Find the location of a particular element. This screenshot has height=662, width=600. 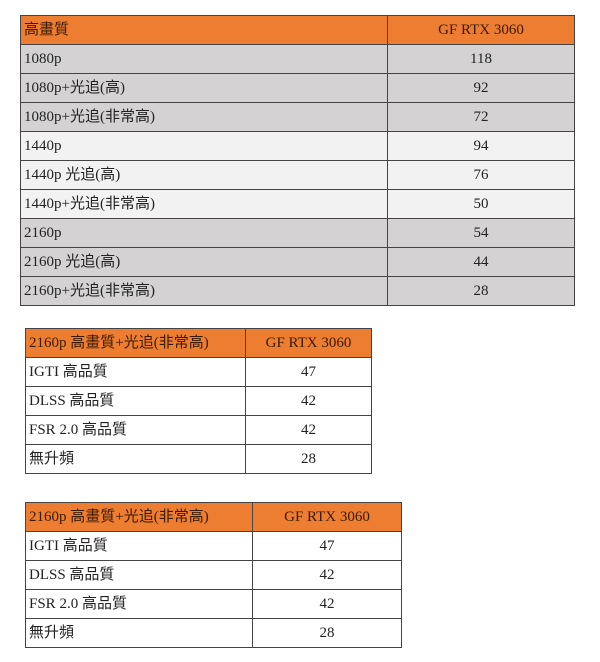

table-row: 1440p 光追(高) 76 is located at coordinates (297, 175).